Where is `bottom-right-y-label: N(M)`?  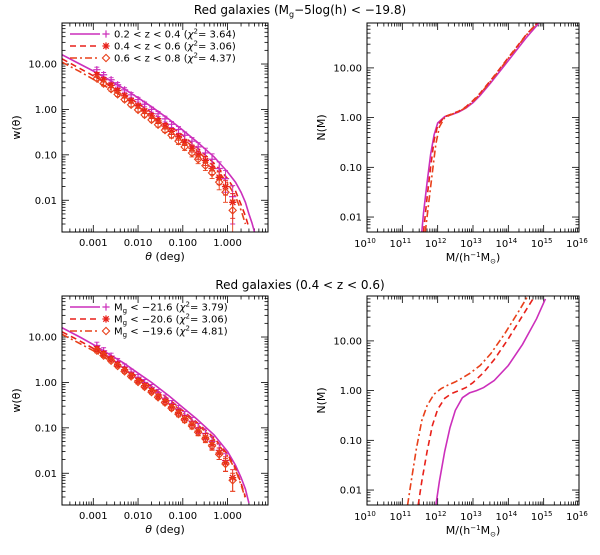
bottom-right-y-label: N(M) is located at coordinates (321, 400).